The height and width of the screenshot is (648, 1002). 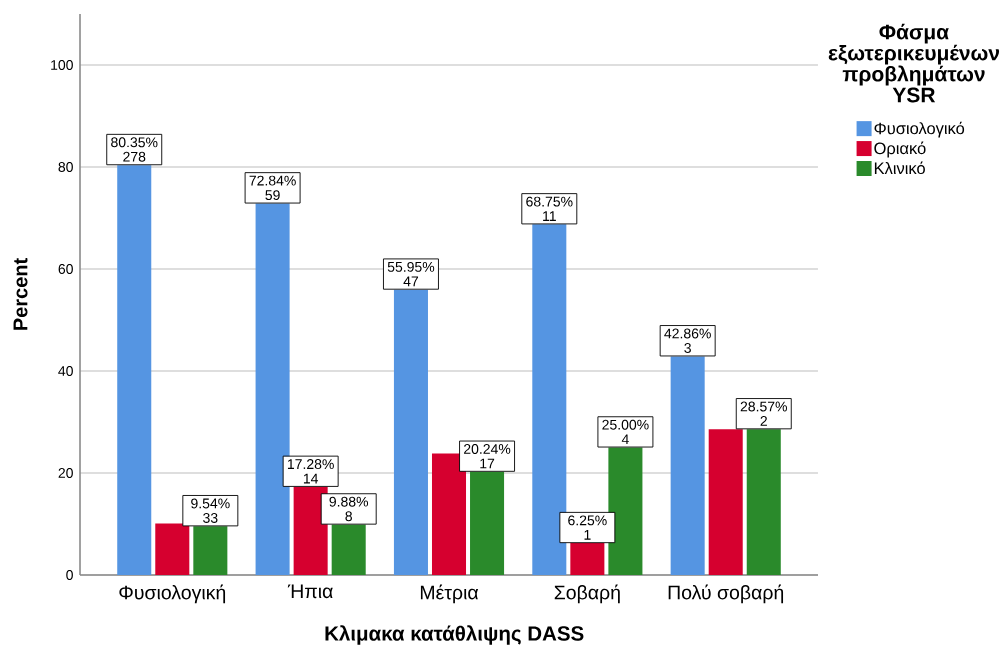 I want to click on y-axis-title: Percent, so click(x=20, y=294).